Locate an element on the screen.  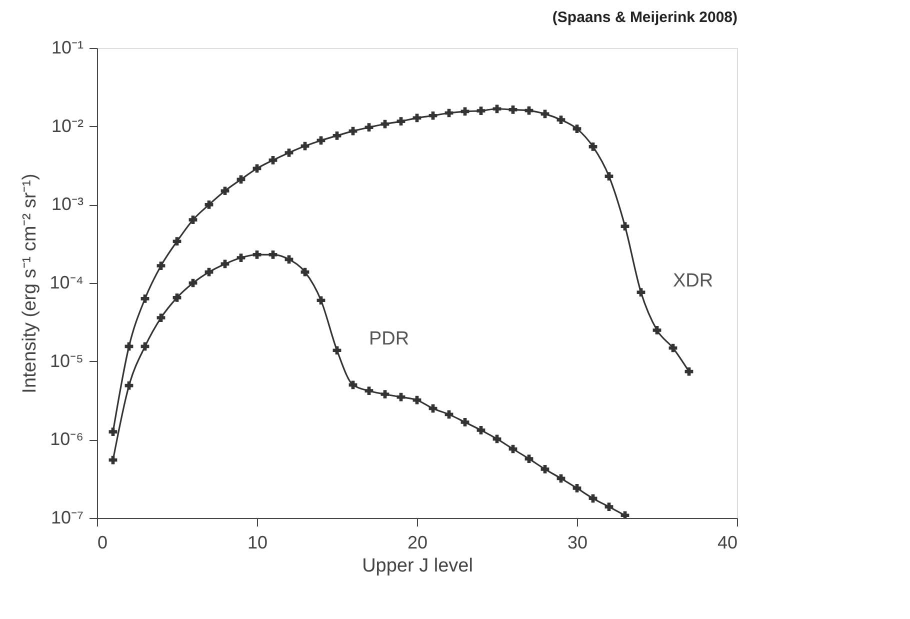
y-tick-label: 10⁻⁶ is located at coordinates (67, 439).